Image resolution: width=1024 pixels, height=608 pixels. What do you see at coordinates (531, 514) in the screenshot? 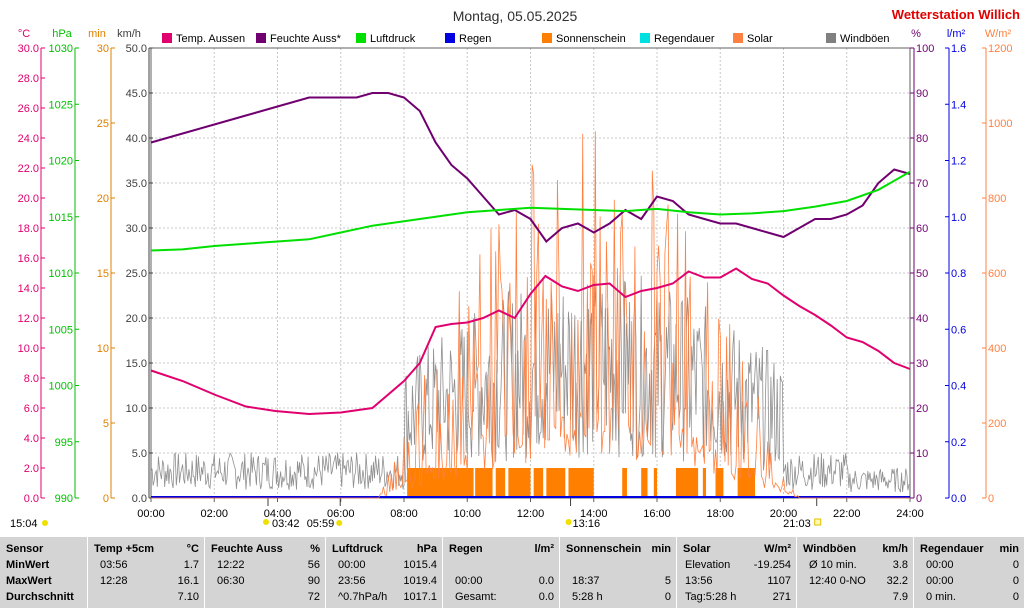
I see `x-tick-label: 12:00` at bounding box center [531, 514].